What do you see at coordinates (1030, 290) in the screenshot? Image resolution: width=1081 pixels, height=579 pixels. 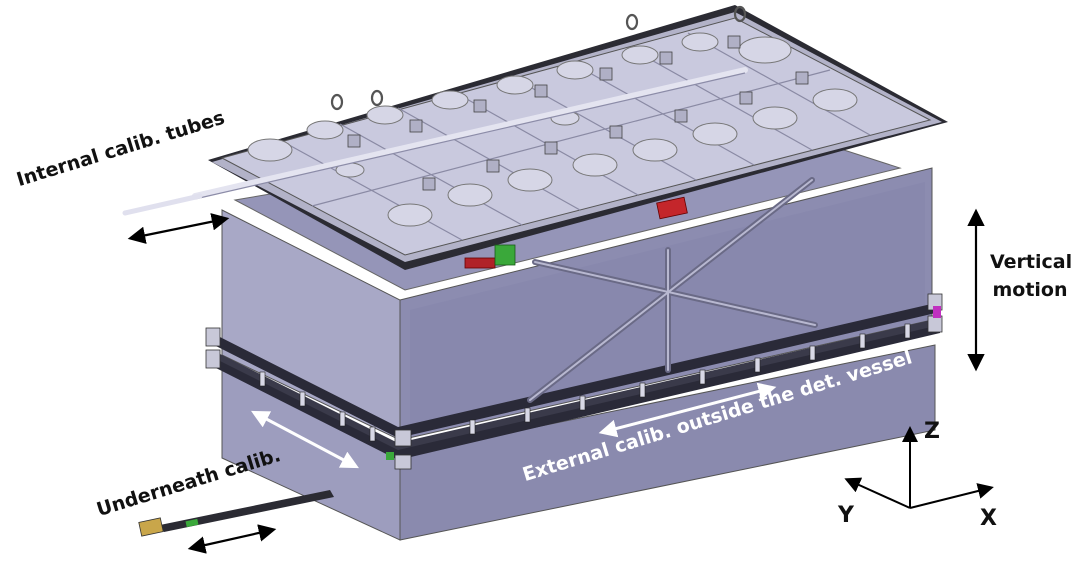 I see `vertical-motion-line2: motion` at bounding box center [1030, 290].